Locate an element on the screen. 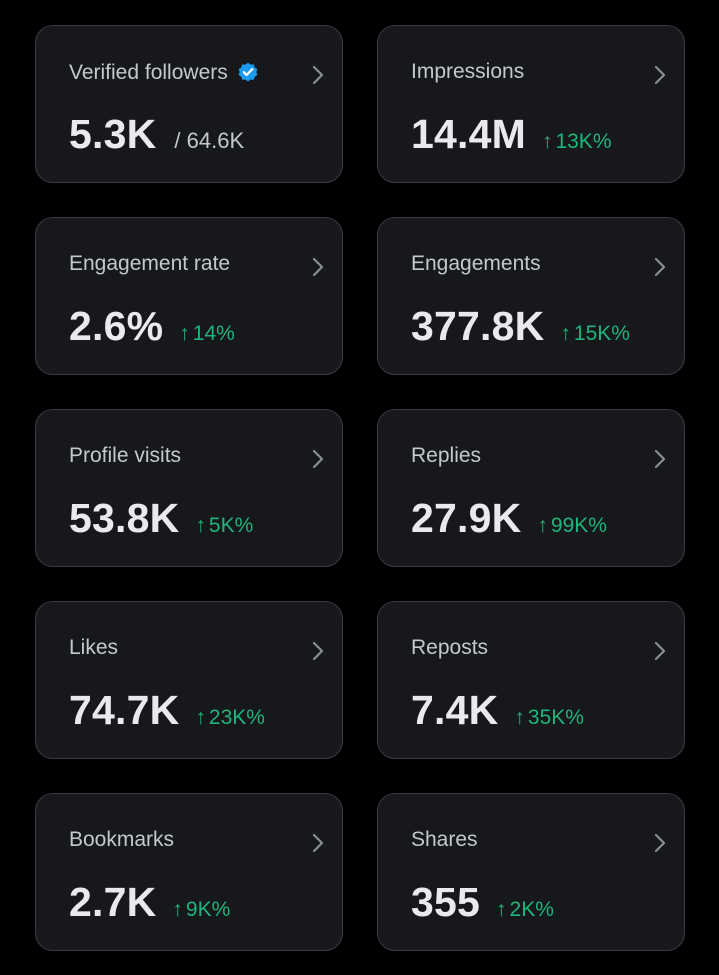  metric-value: 2.7K is located at coordinates (113, 902).